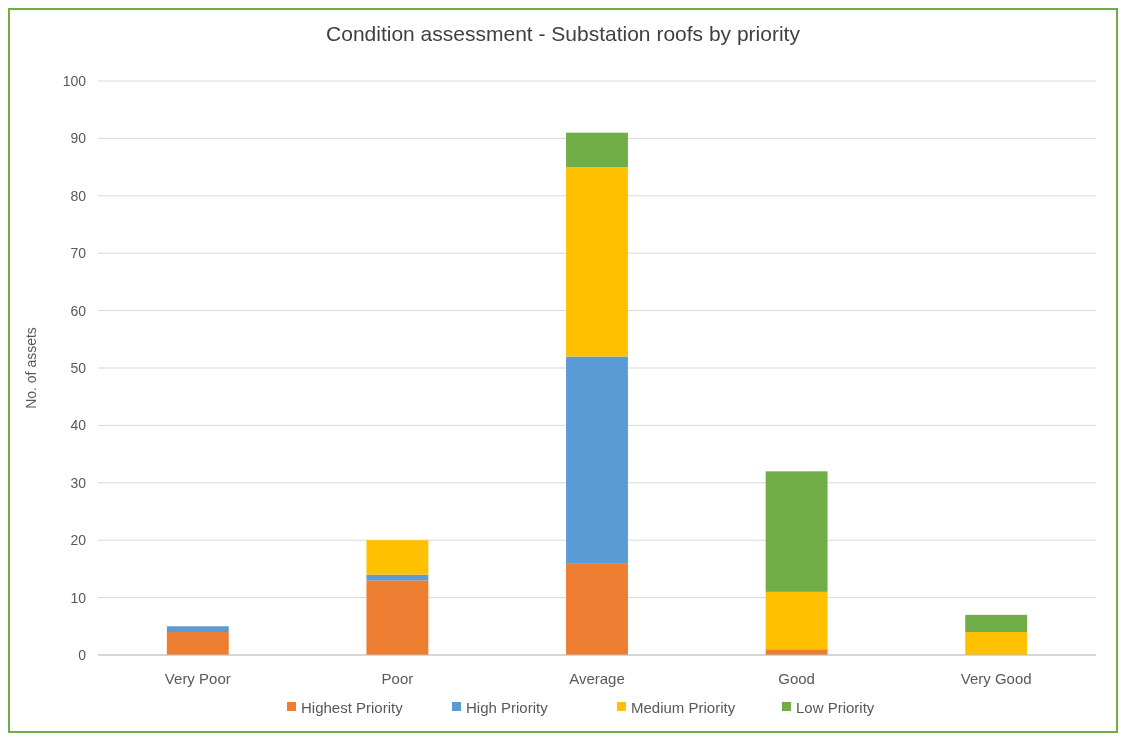 This screenshot has width=1126, height=738. What do you see at coordinates (82, 654) in the screenshot?
I see `y-tick-label: 0` at bounding box center [82, 654].